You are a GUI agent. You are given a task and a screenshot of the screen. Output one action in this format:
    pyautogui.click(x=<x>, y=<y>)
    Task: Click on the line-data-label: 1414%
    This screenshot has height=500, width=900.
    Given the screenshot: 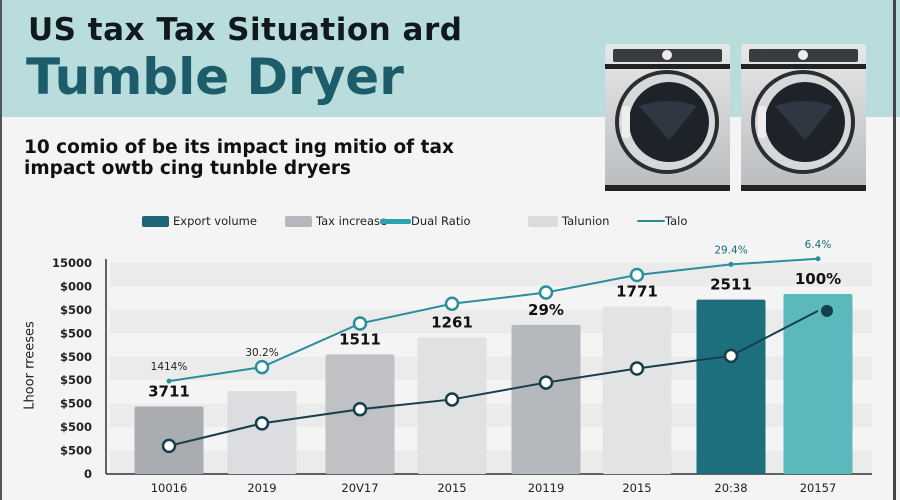 What is the action you would take?
    pyautogui.click(x=169, y=367)
    